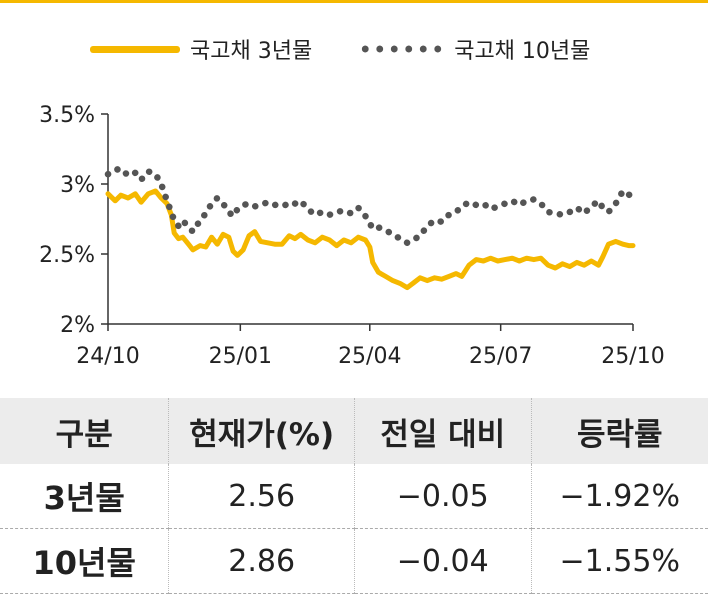 Image resolution: width=708 pixels, height=594 pixels. What do you see at coordinates (261, 431) in the screenshot?
I see `header-current-price: 현재가(%)` at bounding box center [261, 431].